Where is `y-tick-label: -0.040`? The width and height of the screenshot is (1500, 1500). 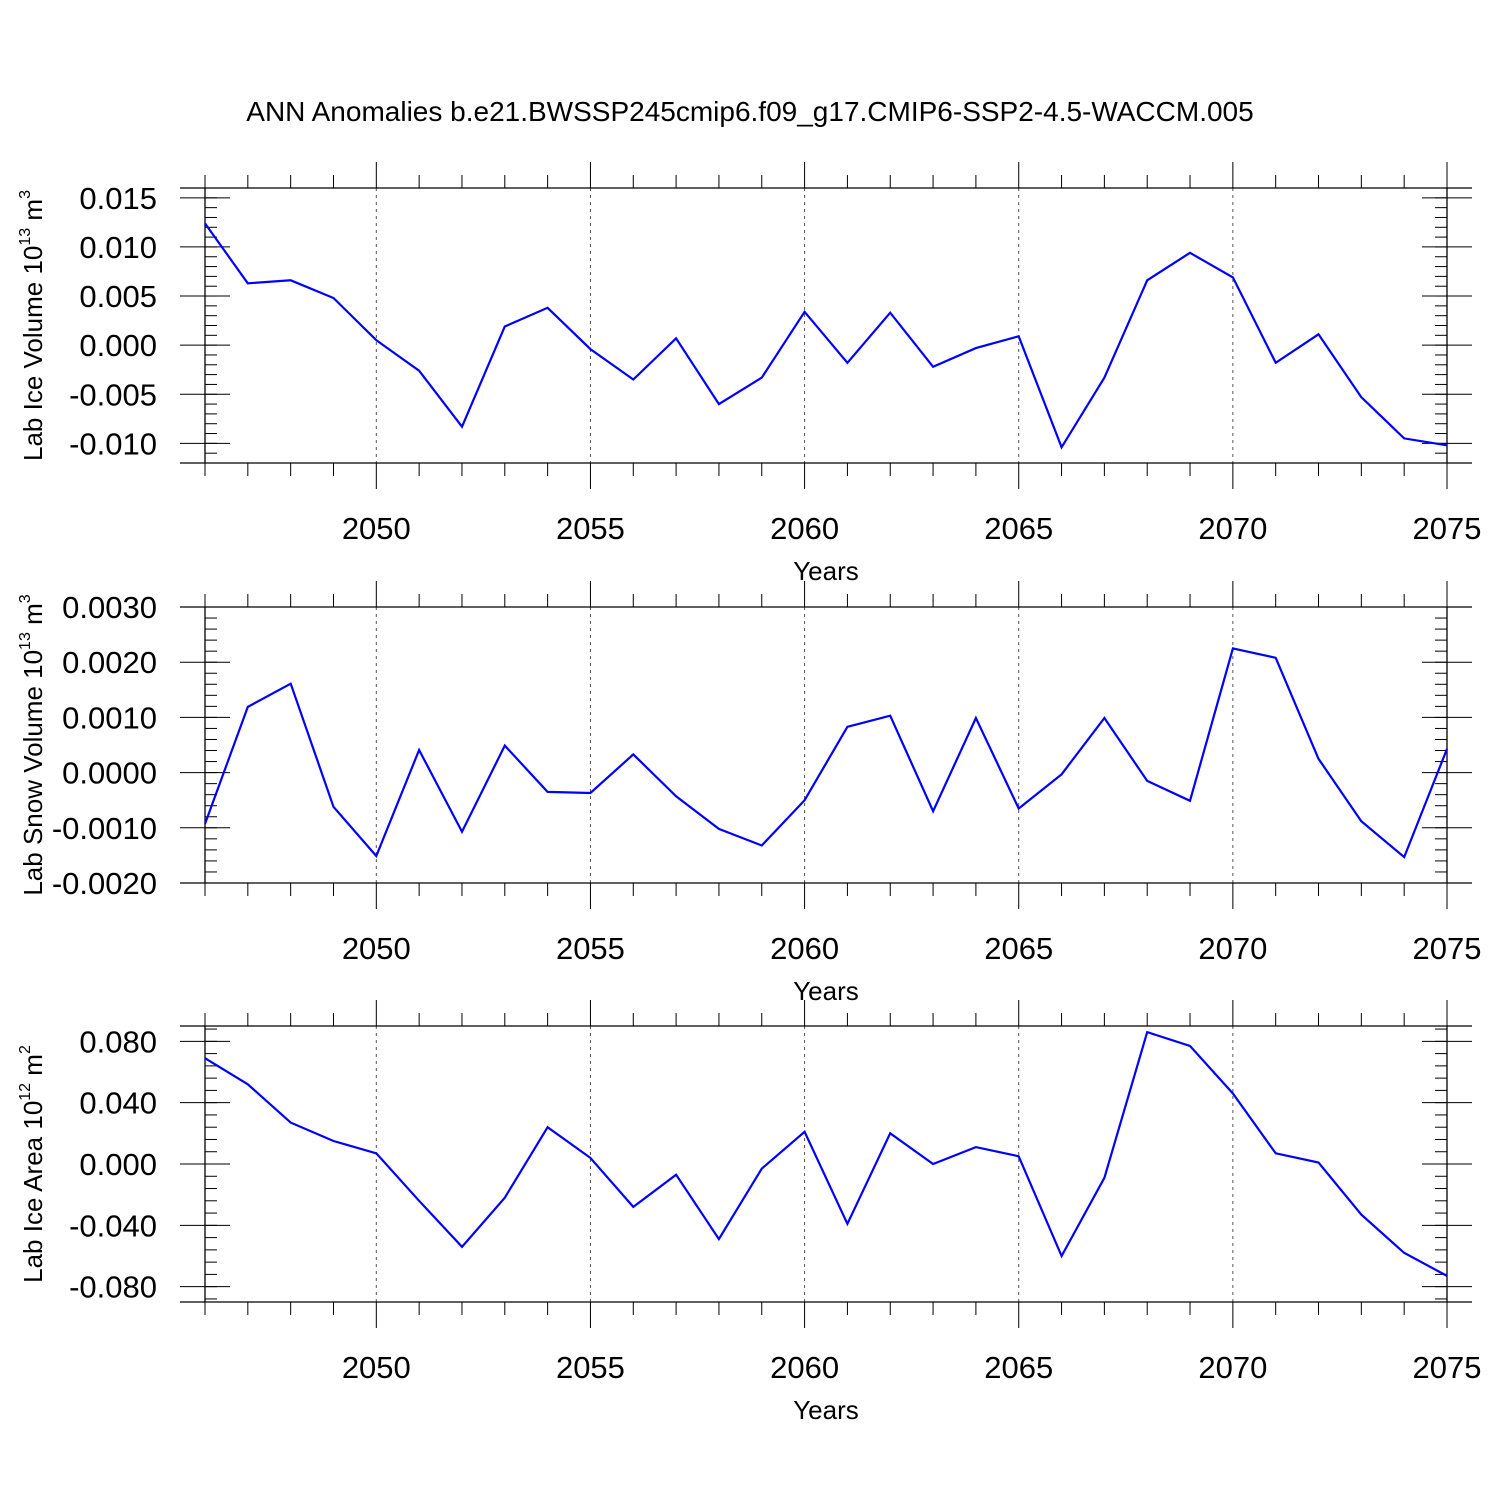 y-tick-label: -0.040 is located at coordinates (113, 1225).